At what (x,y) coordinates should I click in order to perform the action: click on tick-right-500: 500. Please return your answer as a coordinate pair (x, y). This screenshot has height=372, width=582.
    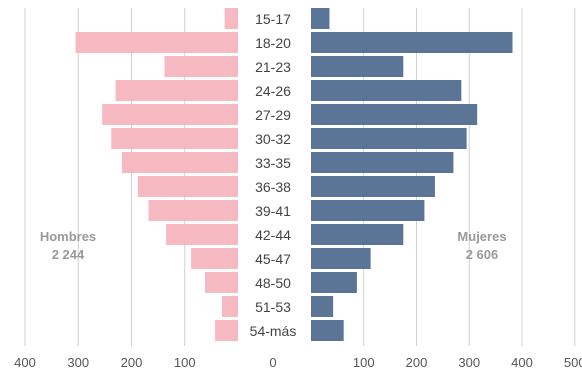
    Looking at the image, I should click on (573, 362).